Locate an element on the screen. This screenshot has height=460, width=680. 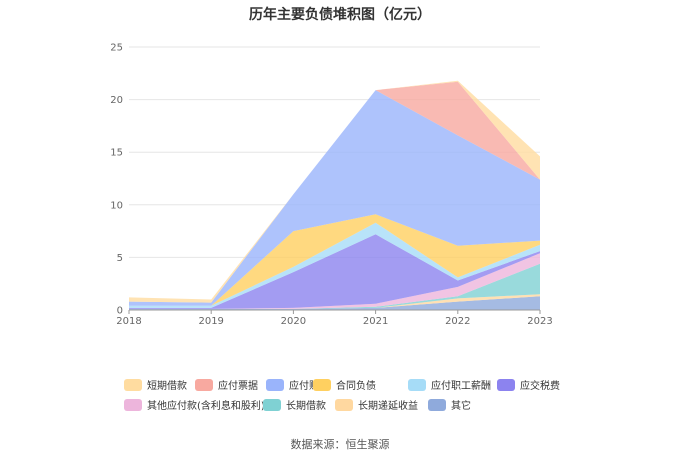
chart-title: 历年主要负债堆积图（亿元） is located at coordinates (340, 14).